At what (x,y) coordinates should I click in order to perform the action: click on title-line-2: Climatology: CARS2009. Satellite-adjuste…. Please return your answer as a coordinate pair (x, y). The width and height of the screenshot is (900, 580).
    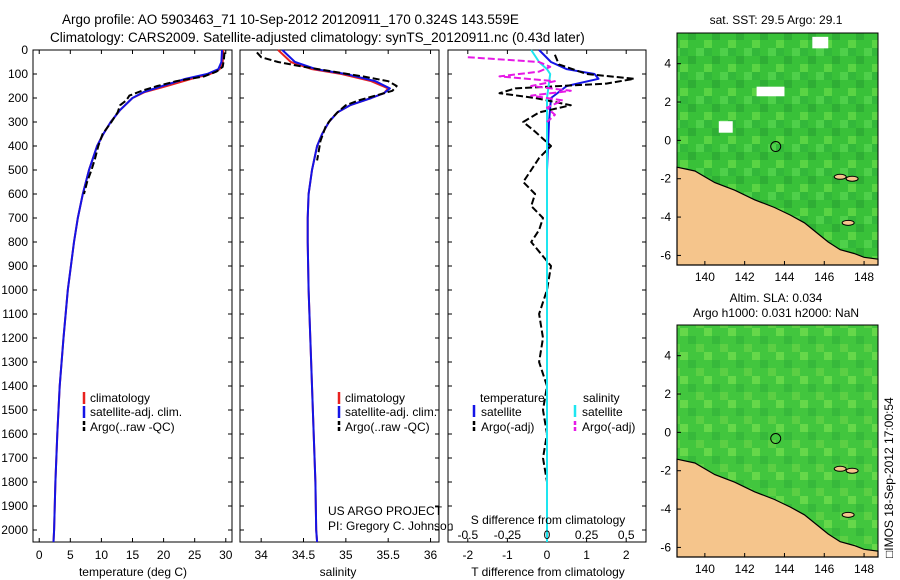
    Looking at the image, I should click on (317, 37).